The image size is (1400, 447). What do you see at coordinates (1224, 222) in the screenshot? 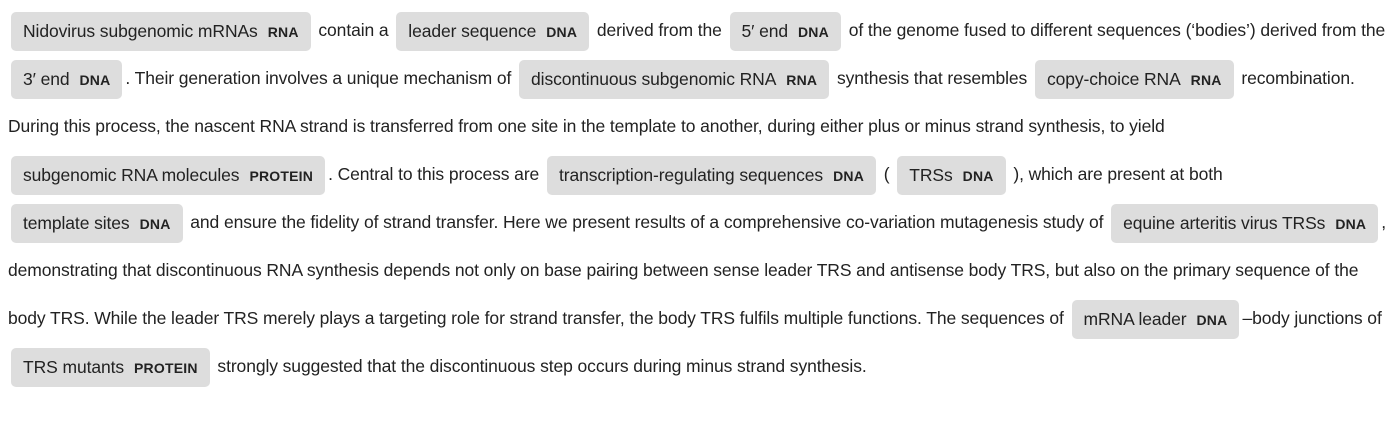
I see `entity-text: equine arteritis virus TRSs` at bounding box center [1224, 222].